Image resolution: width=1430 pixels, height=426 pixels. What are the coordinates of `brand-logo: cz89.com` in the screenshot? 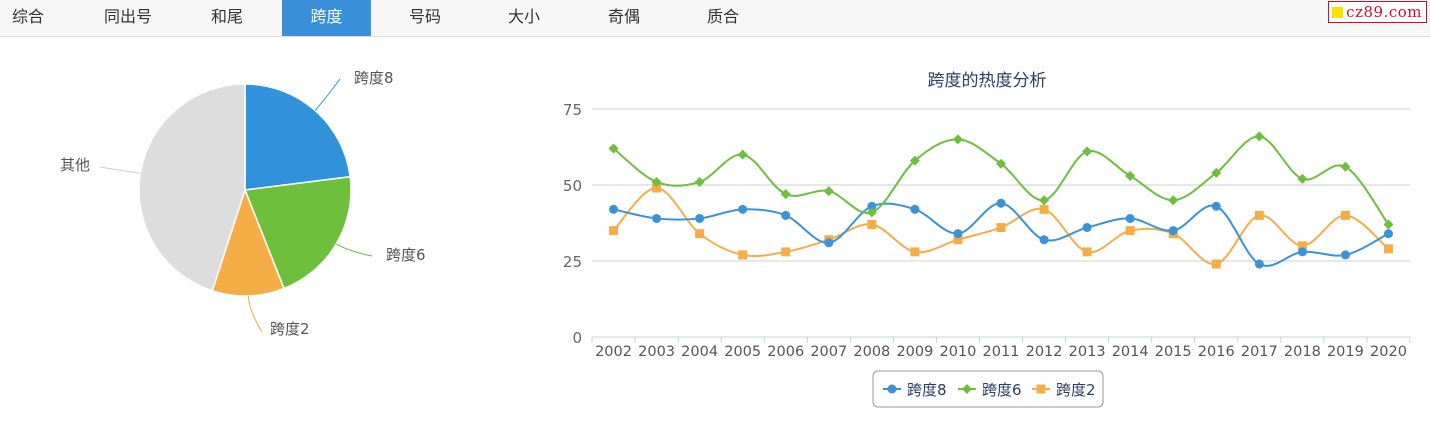 It's located at (1377, 12).